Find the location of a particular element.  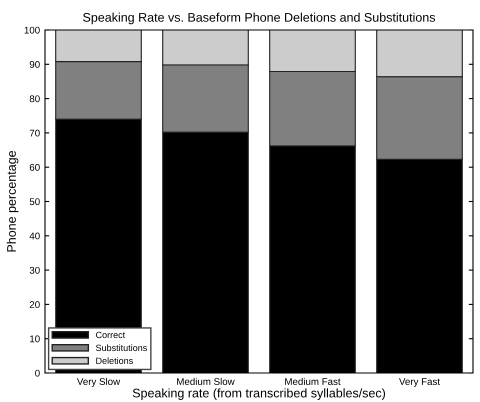

y-axis-title: Phone percentage is located at coordinates (12, 201).